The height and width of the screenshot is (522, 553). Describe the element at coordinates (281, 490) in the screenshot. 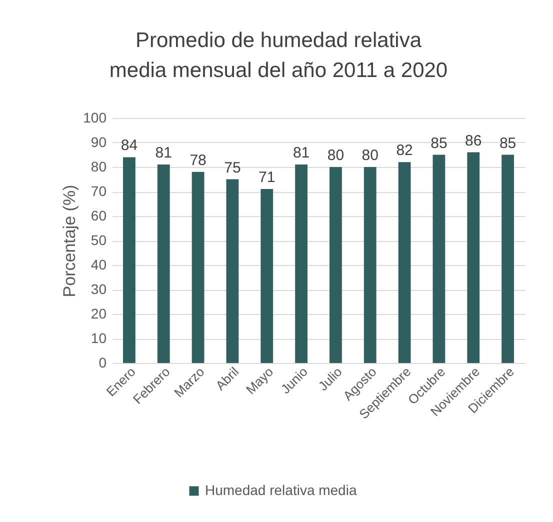

I see `legend-label: Humedad relativa media` at that location.